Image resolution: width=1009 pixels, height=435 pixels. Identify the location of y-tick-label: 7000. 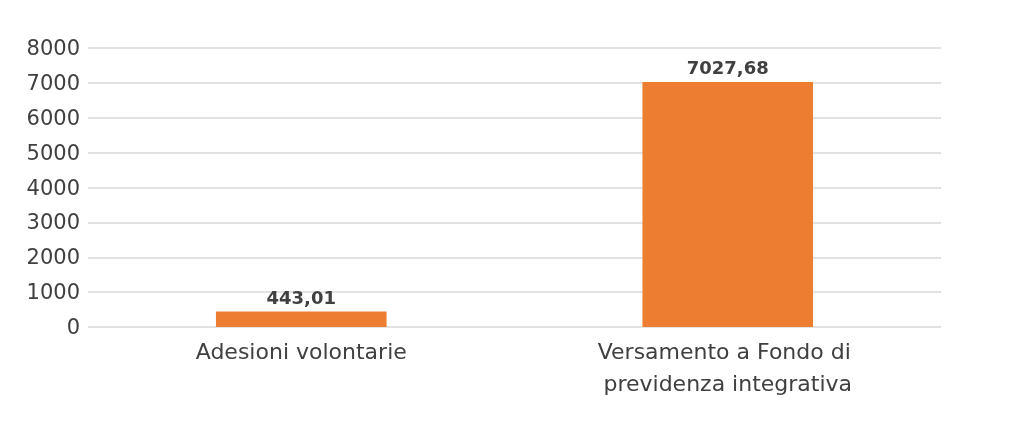
(53, 82).